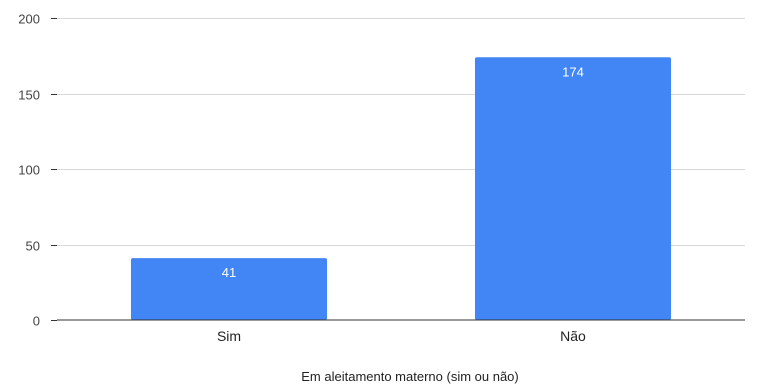  Describe the element at coordinates (573, 336) in the screenshot. I see `x-tick-label-1: Não` at that location.